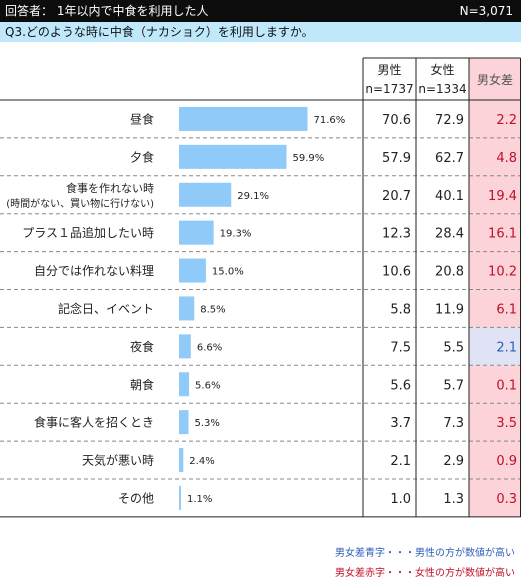  Describe the element at coordinates (453, 347) in the screenshot. I see `female-value: 5.5` at that location.